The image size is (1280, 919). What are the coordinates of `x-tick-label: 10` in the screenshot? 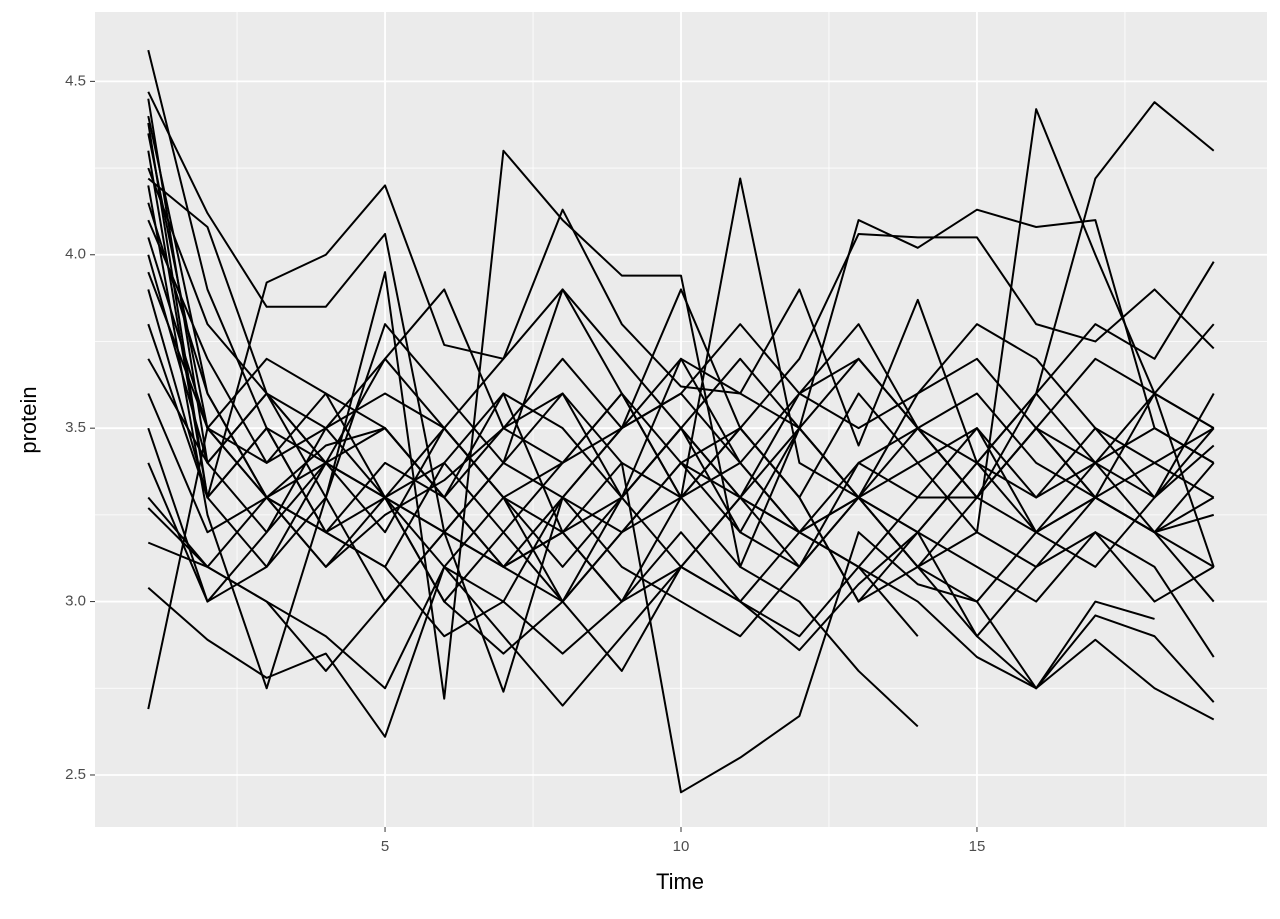 It's located at (681, 846).